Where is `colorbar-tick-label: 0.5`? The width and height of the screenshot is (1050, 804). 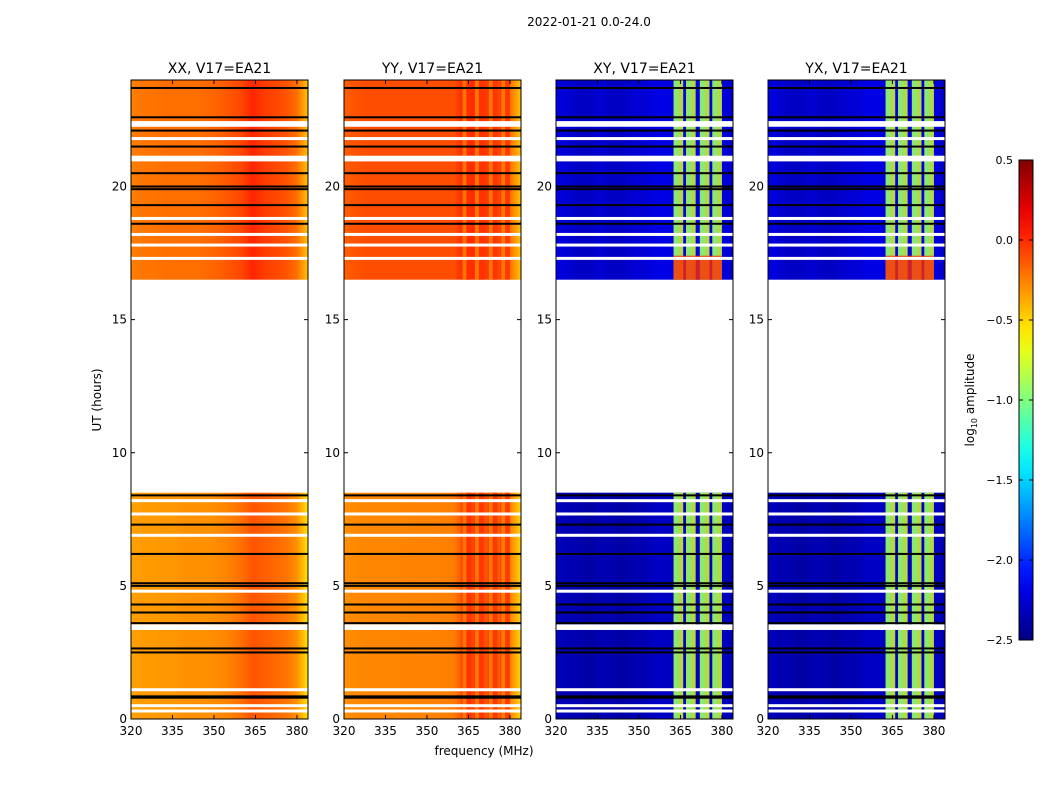 colorbar-tick-label: 0.5 is located at coordinates (1005, 160).